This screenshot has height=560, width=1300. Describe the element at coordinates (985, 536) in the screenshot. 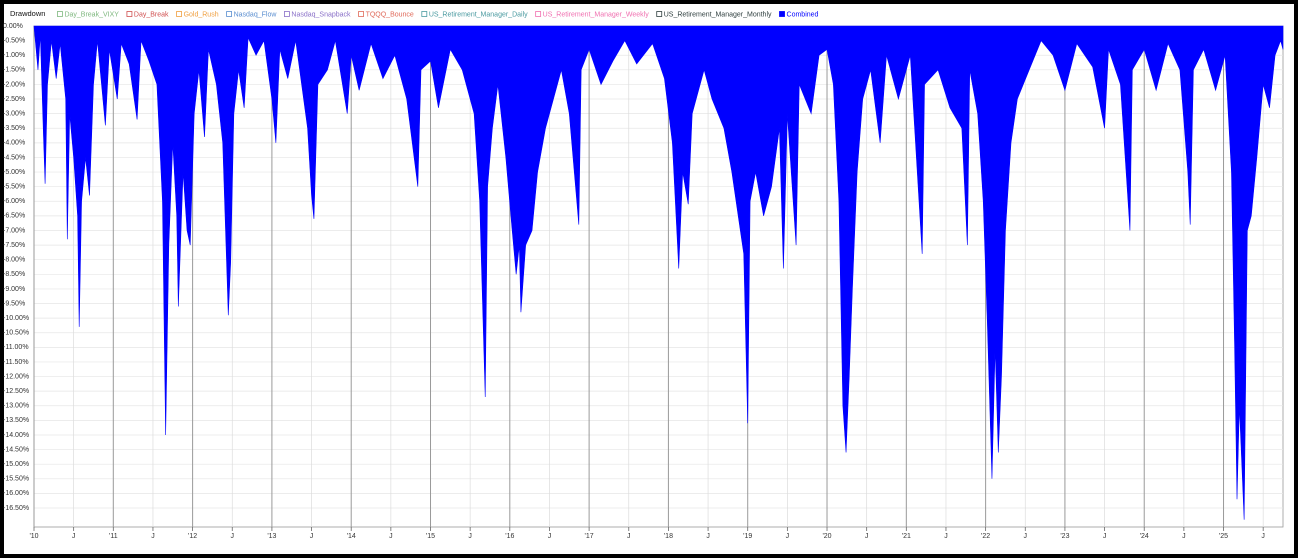

I see `x-tick-label: '22` at that location.